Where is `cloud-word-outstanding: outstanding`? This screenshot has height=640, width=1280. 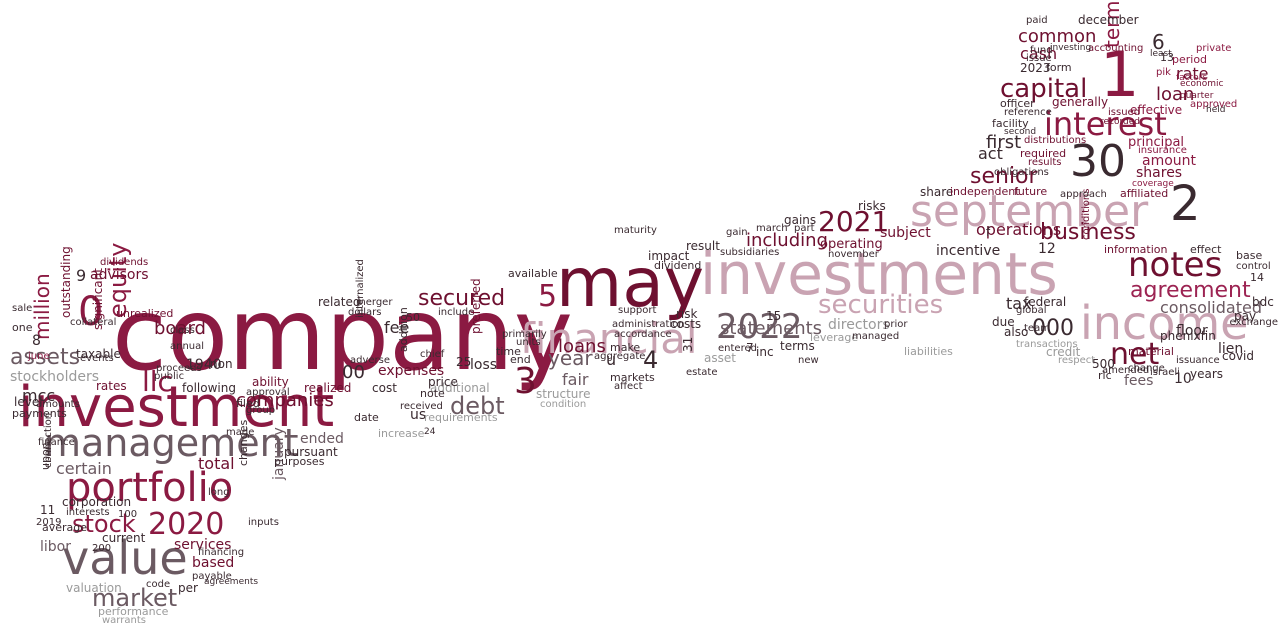
cloud-word-outstanding: outstanding is located at coordinates (66, 282).